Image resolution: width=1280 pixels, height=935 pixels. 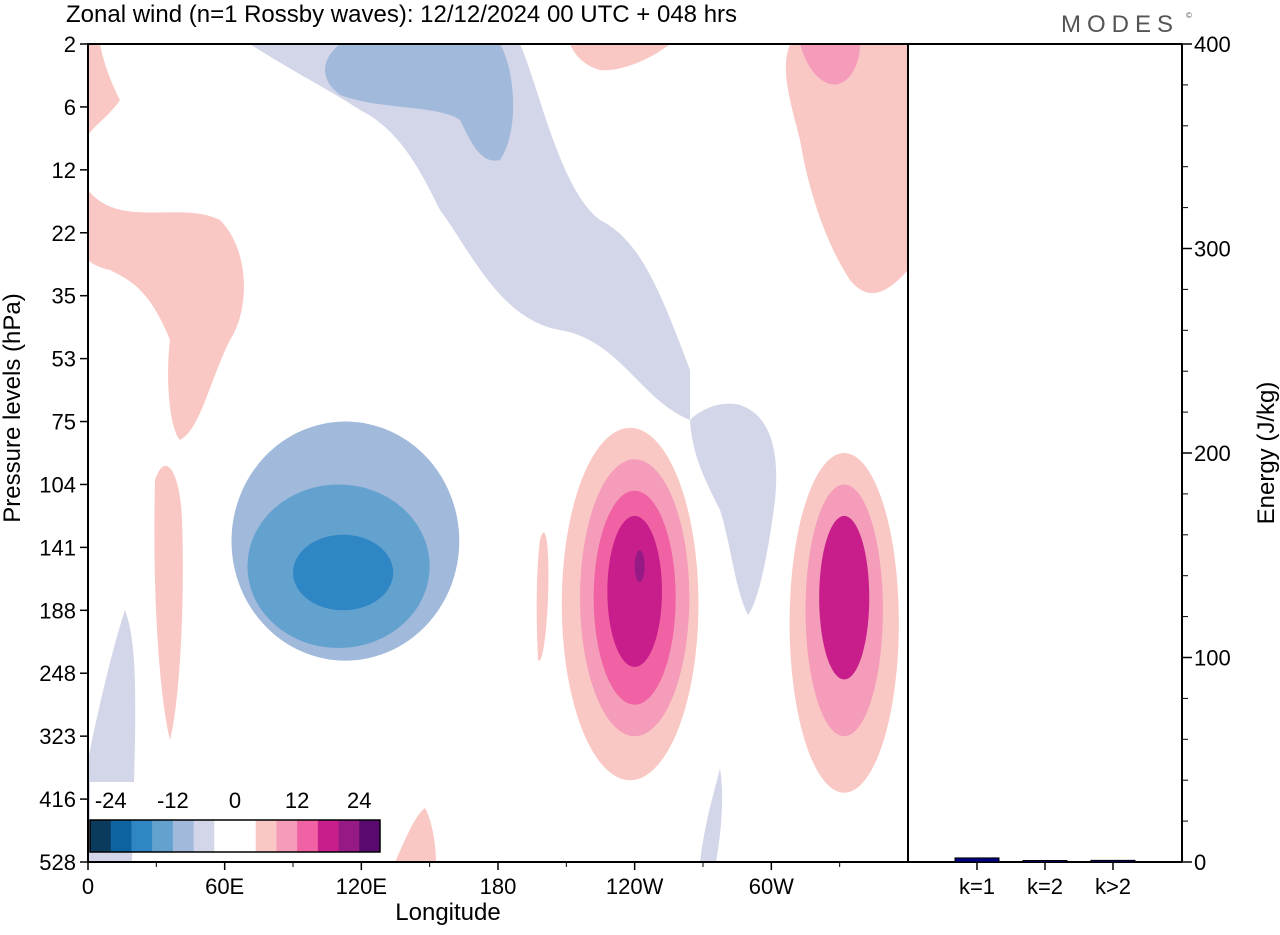 I want to click on y-axis-label: Pressure levels (hPa), so click(x=13, y=407).